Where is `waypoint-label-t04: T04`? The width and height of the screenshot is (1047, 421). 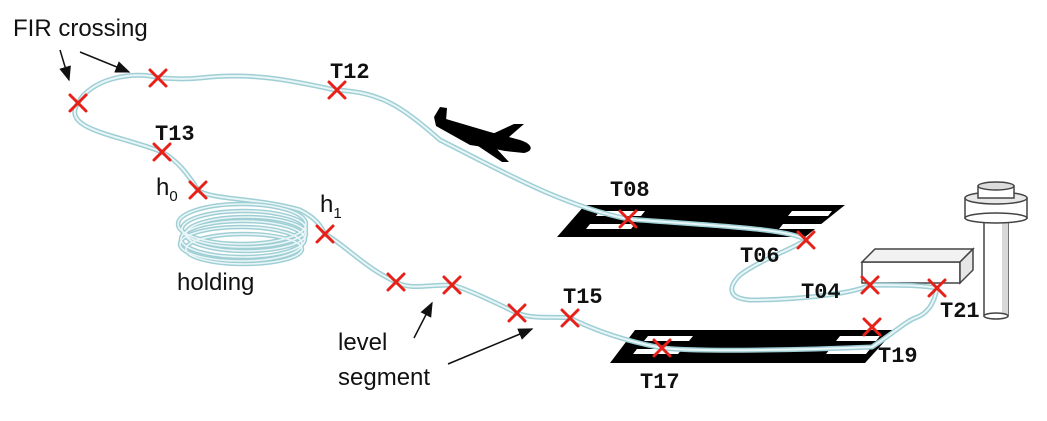 waypoint-label-t04: T04 is located at coordinates (821, 292).